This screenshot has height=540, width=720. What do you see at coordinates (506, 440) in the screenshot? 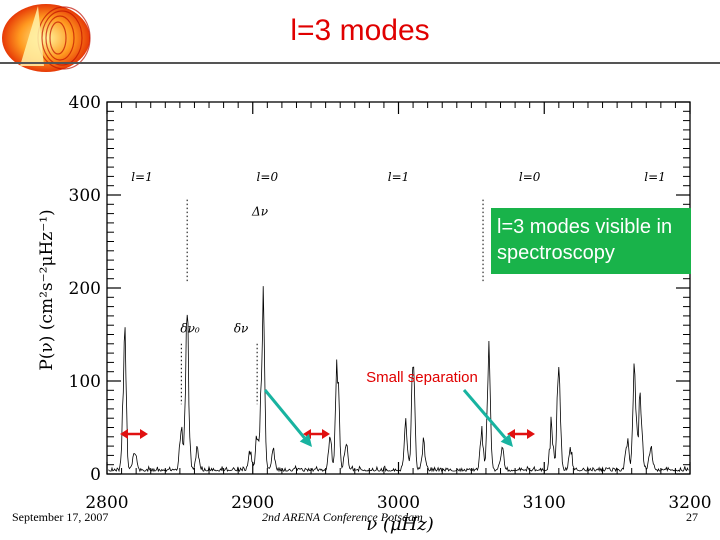
I see `teal-arrow-right-head` at bounding box center [506, 440].